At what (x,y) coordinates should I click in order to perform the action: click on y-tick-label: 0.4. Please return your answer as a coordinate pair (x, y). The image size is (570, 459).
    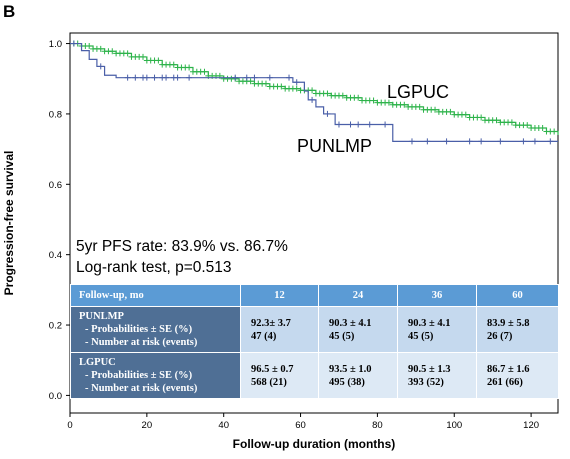
    Looking at the image, I should click on (55, 255).